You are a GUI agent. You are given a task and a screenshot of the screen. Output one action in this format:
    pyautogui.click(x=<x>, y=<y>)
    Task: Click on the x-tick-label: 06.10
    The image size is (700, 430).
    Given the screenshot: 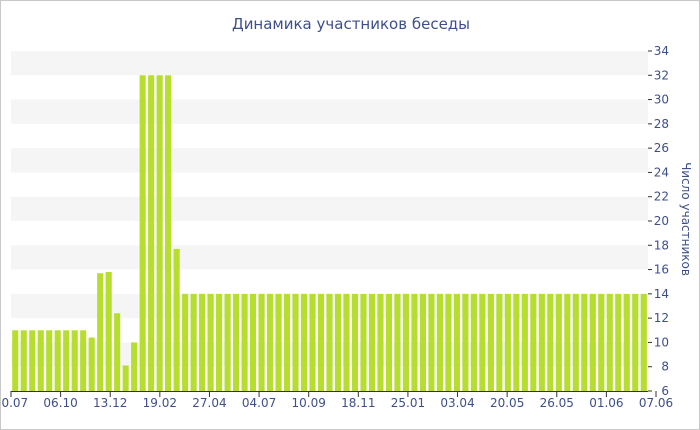 What is the action you would take?
    pyautogui.click(x=60, y=403)
    